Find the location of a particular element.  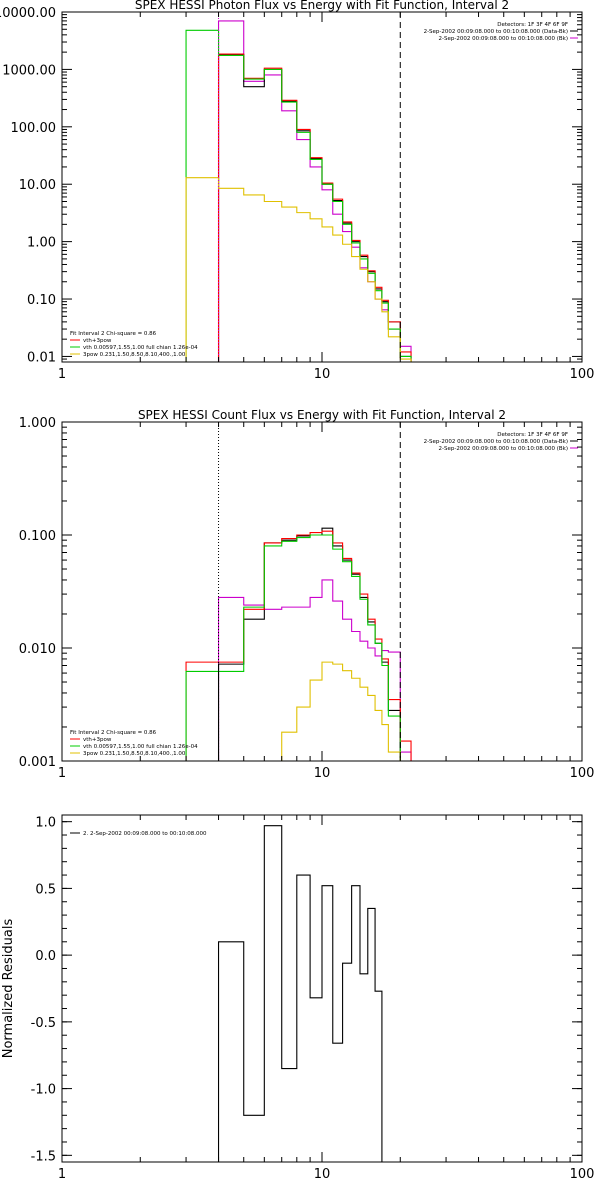

y-tick-label: 1.0 is located at coordinates (45, 823).